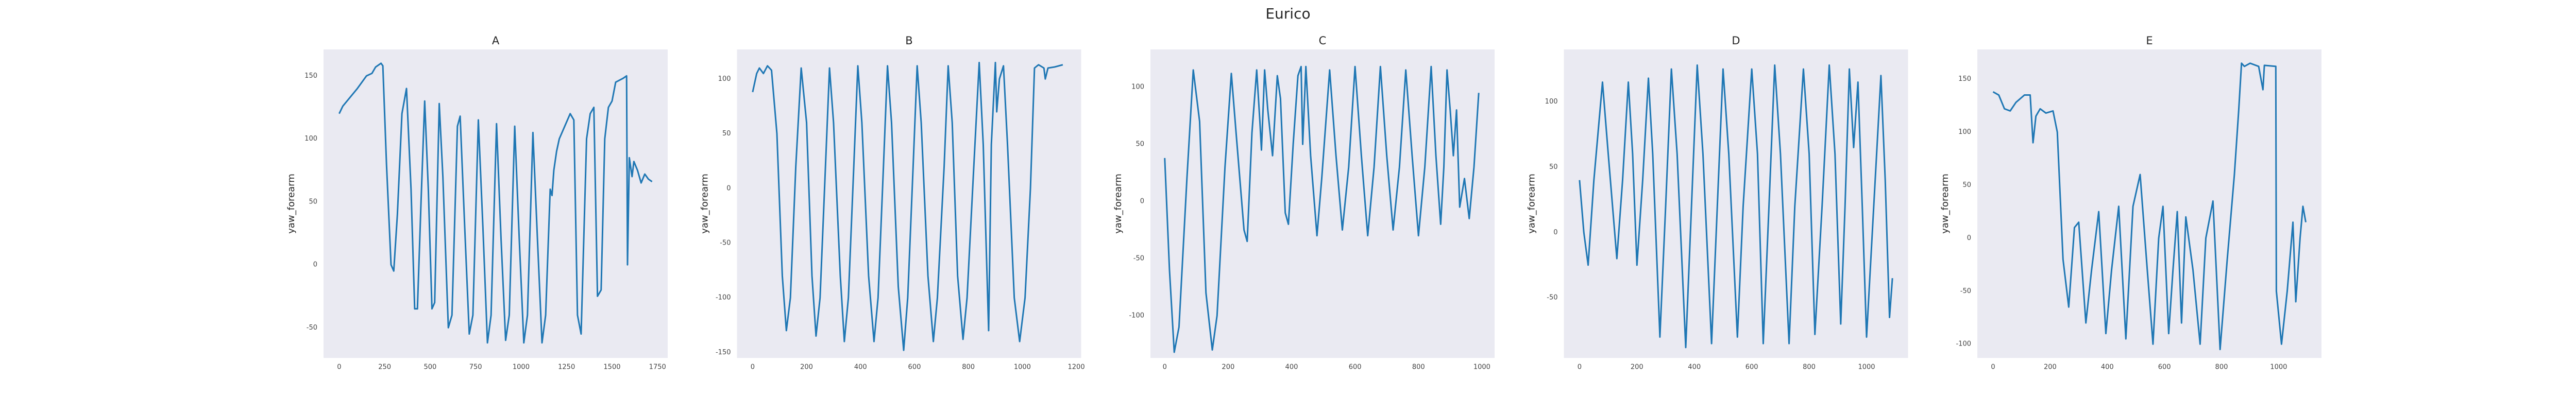  What do you see at coordinates (496, 41) in the screenshot?
I see `subplot-title: A` at bounding box center [496, 41].